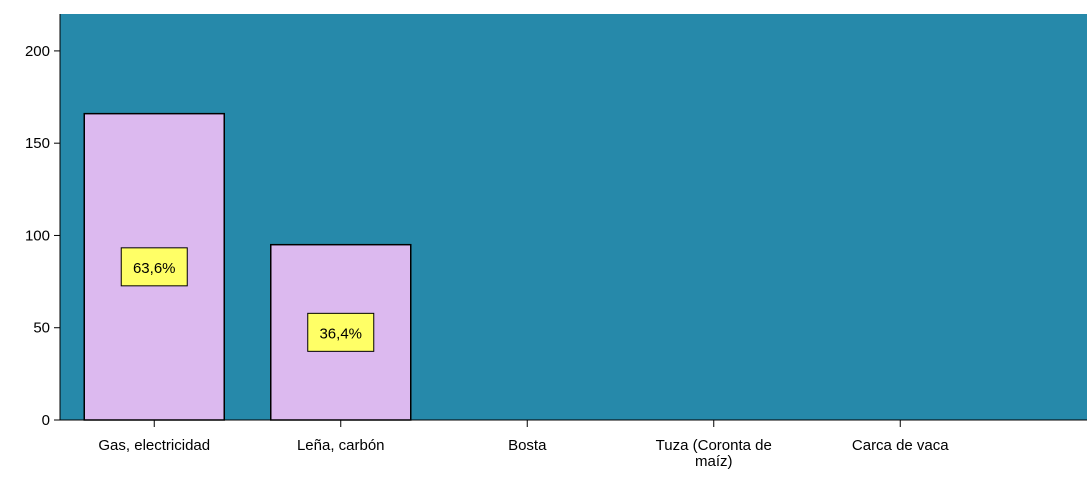 The width and height of the screenshot is (1087, 484). I want to click on y-tick-label: 200, so click(37, 51).